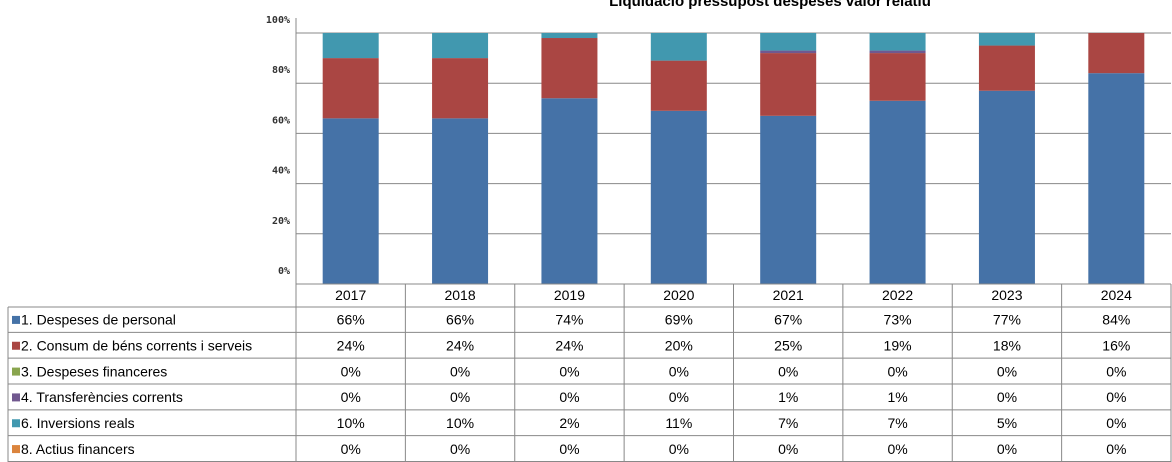  I want to click on y-tick-label: 60%, so click(281, 120).